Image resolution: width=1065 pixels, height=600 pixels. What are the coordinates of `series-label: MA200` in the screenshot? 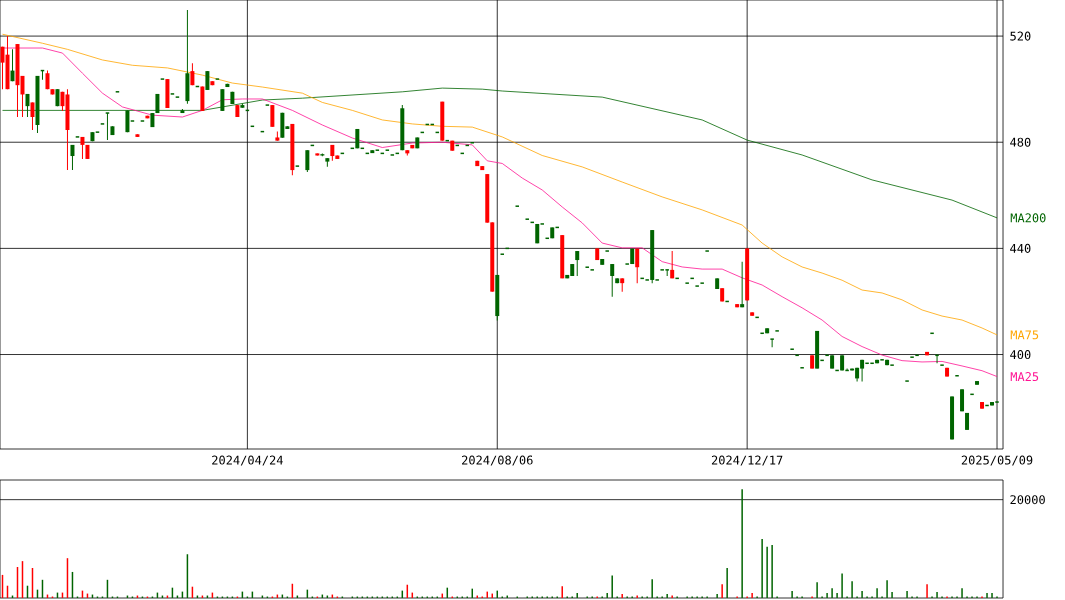 It's located at (1028, 218).